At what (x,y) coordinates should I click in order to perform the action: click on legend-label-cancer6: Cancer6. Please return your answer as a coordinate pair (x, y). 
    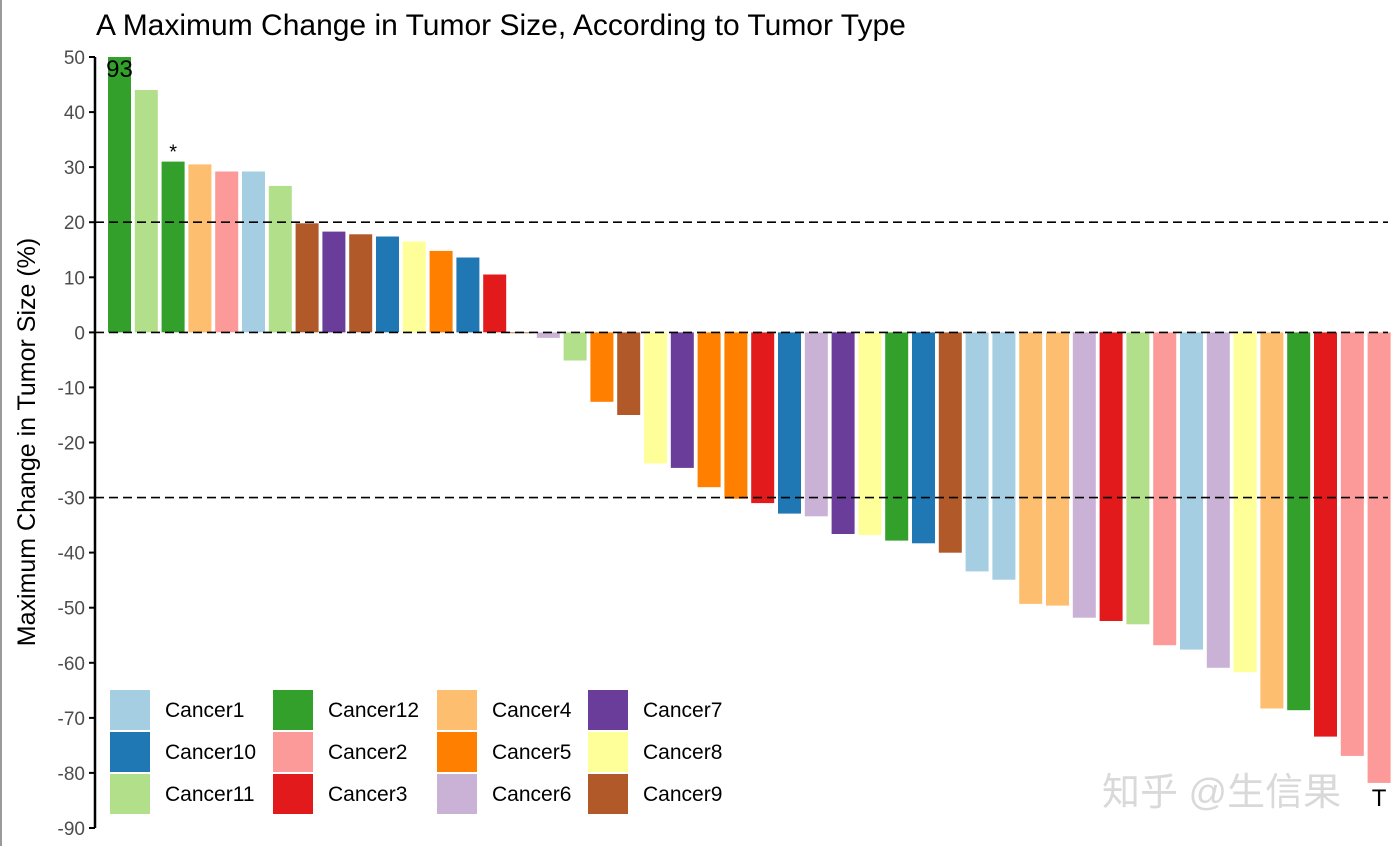
    Looking at the image, I should click on (531, 794).